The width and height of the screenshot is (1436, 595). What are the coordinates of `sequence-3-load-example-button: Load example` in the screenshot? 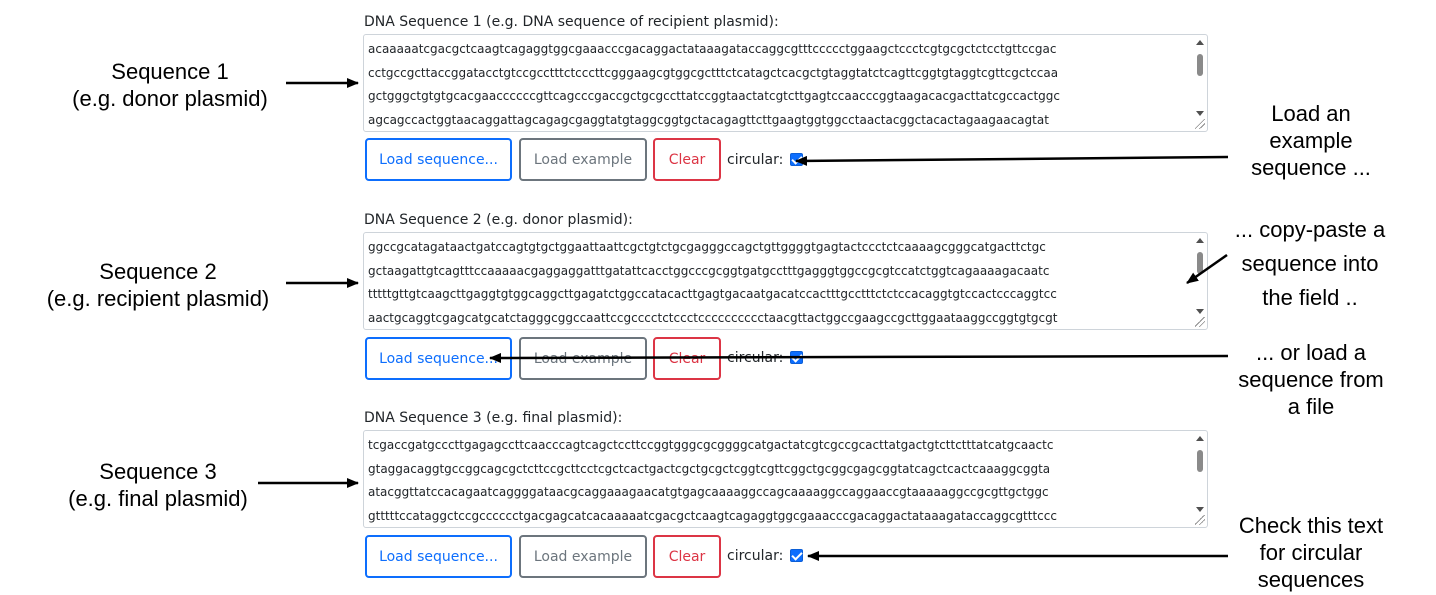 It's located at (583, 556).